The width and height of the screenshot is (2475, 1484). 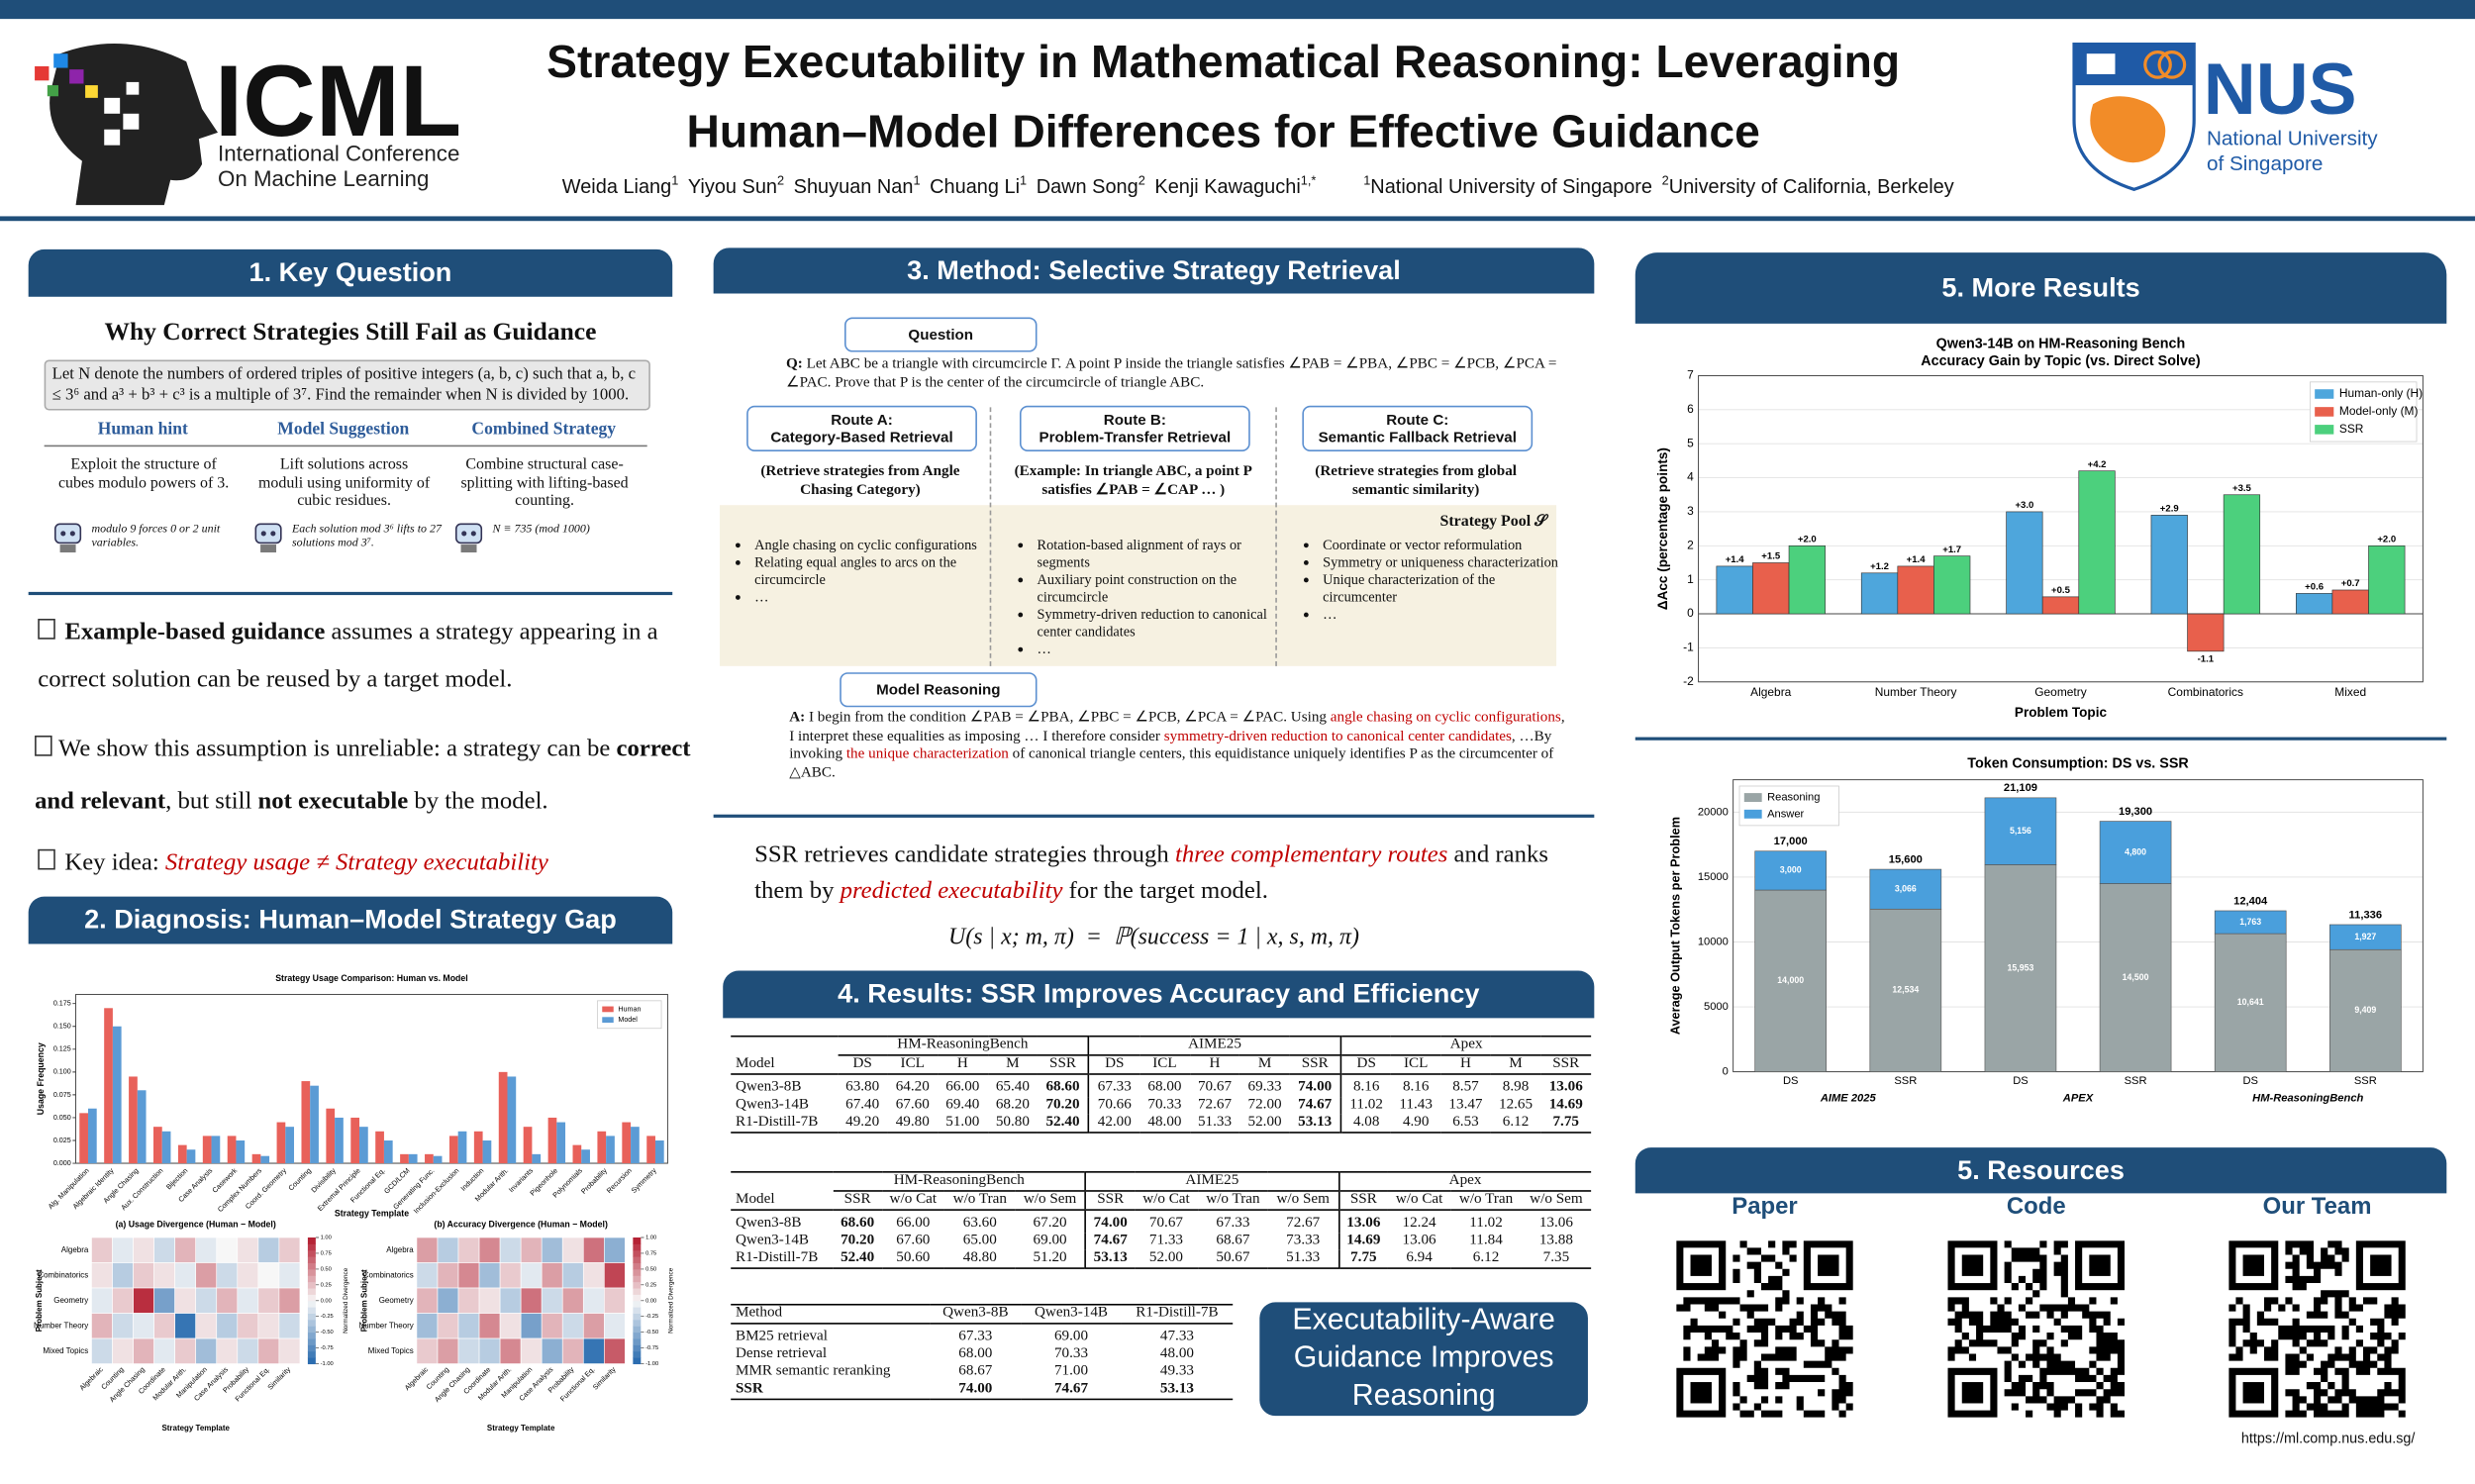 I want to click on value-label: +1.5, so click(x=1771, y=556).